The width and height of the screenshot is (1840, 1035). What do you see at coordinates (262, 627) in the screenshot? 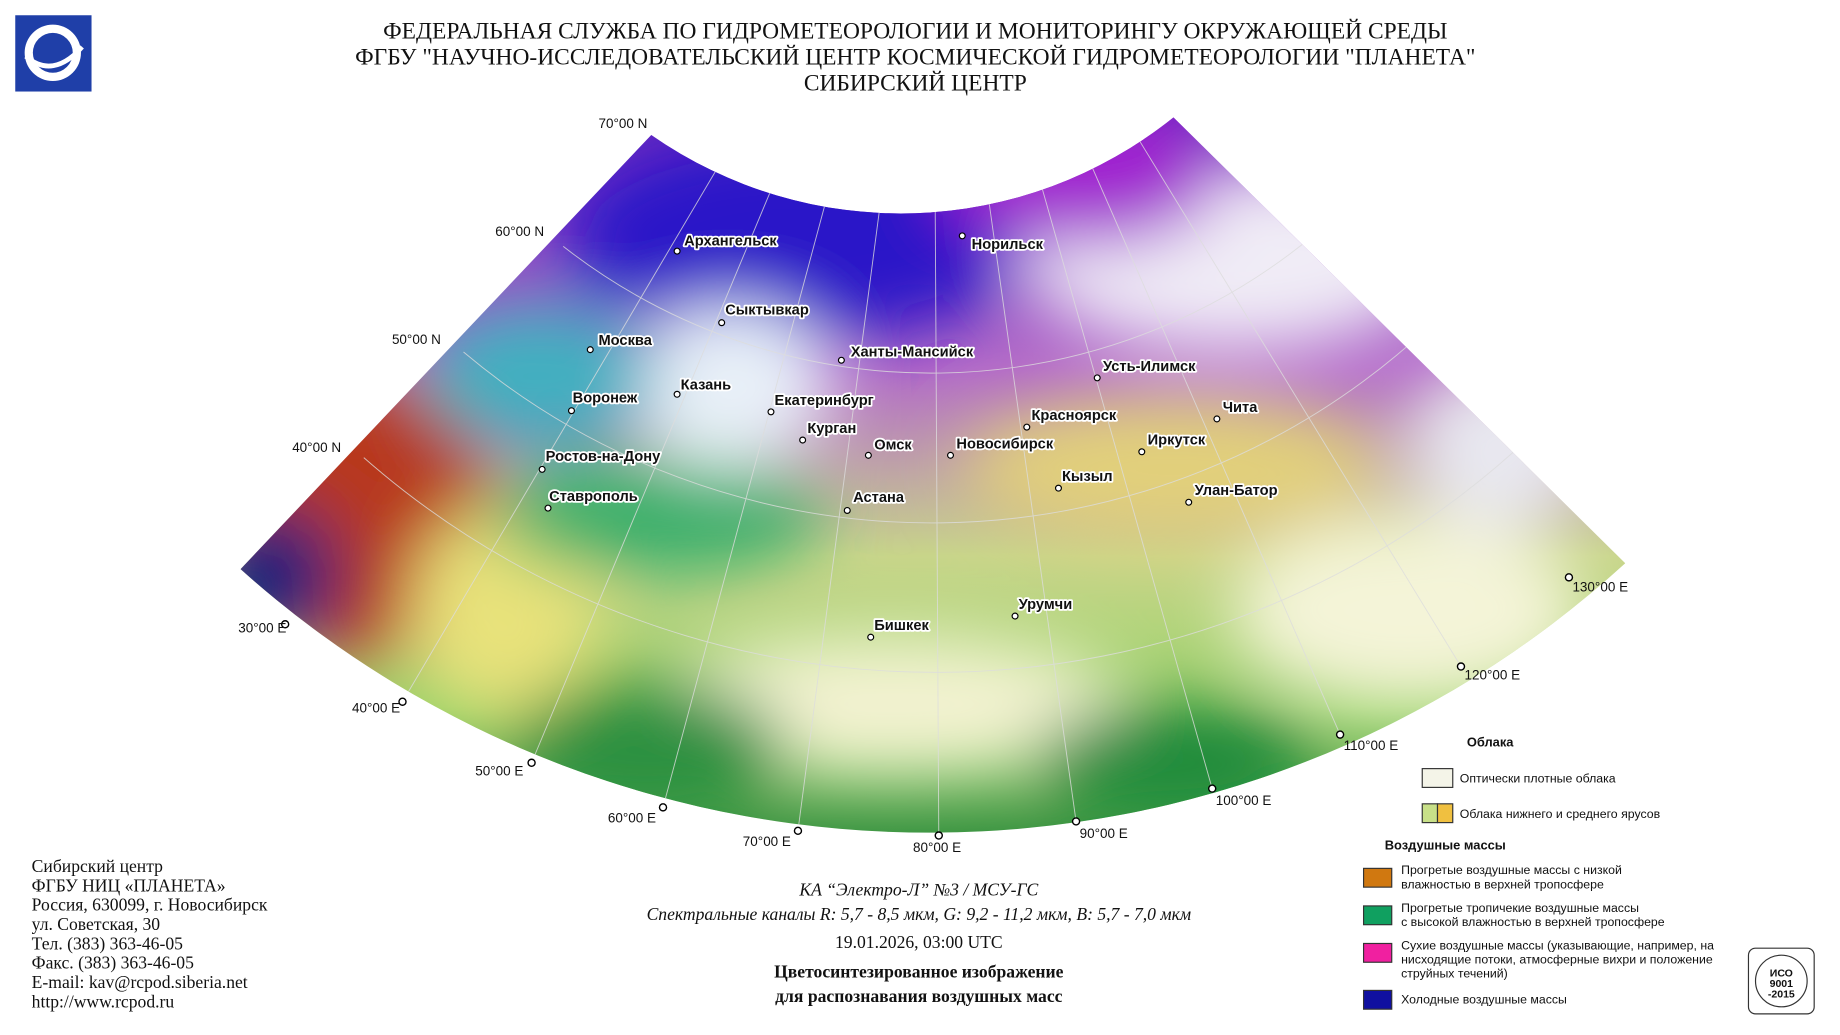
I see `lon-label: 30°00 E` at bounding box center [262, 627].